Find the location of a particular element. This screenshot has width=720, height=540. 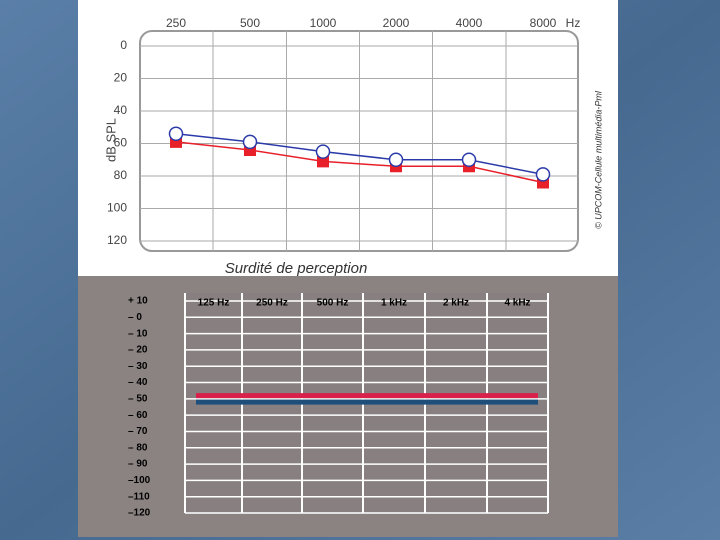

y-tick-label: – 70 is located at coordinates (138, 431).